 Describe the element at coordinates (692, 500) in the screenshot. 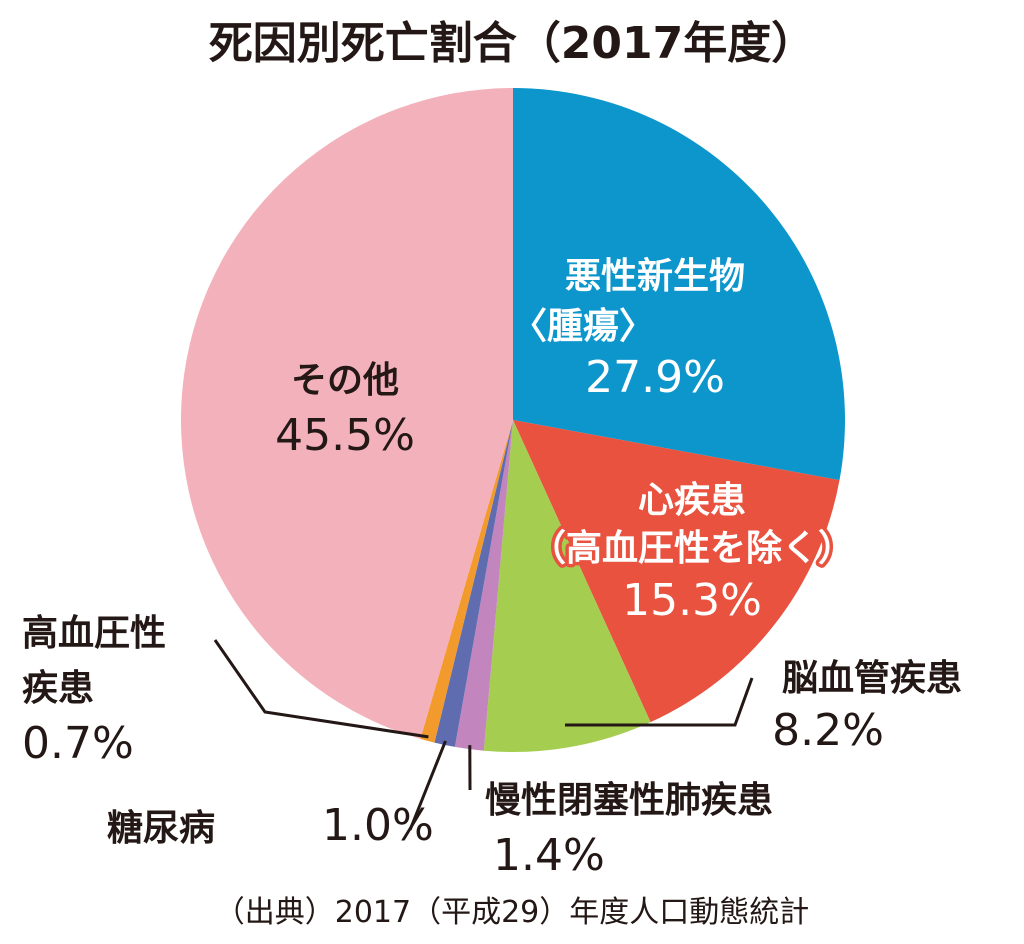

I see `slice-label-1-line-0: 心疾患` at that location.